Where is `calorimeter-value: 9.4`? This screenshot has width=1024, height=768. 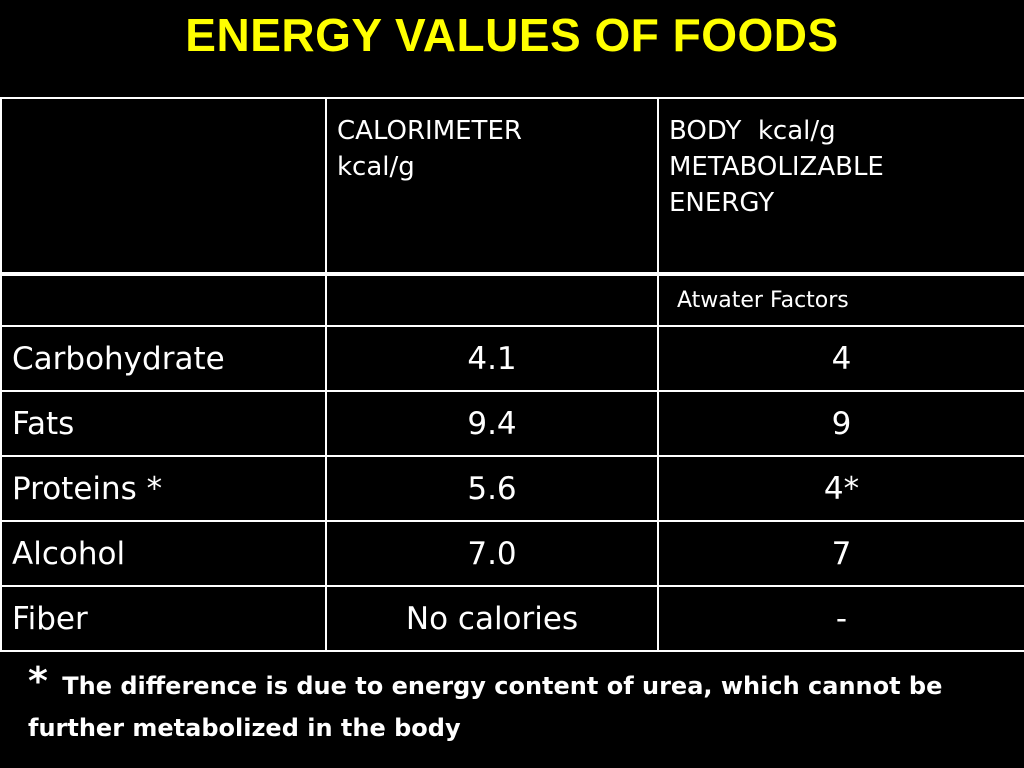
calorimeter-value: 9.4 is located at coordinates (492, 423).